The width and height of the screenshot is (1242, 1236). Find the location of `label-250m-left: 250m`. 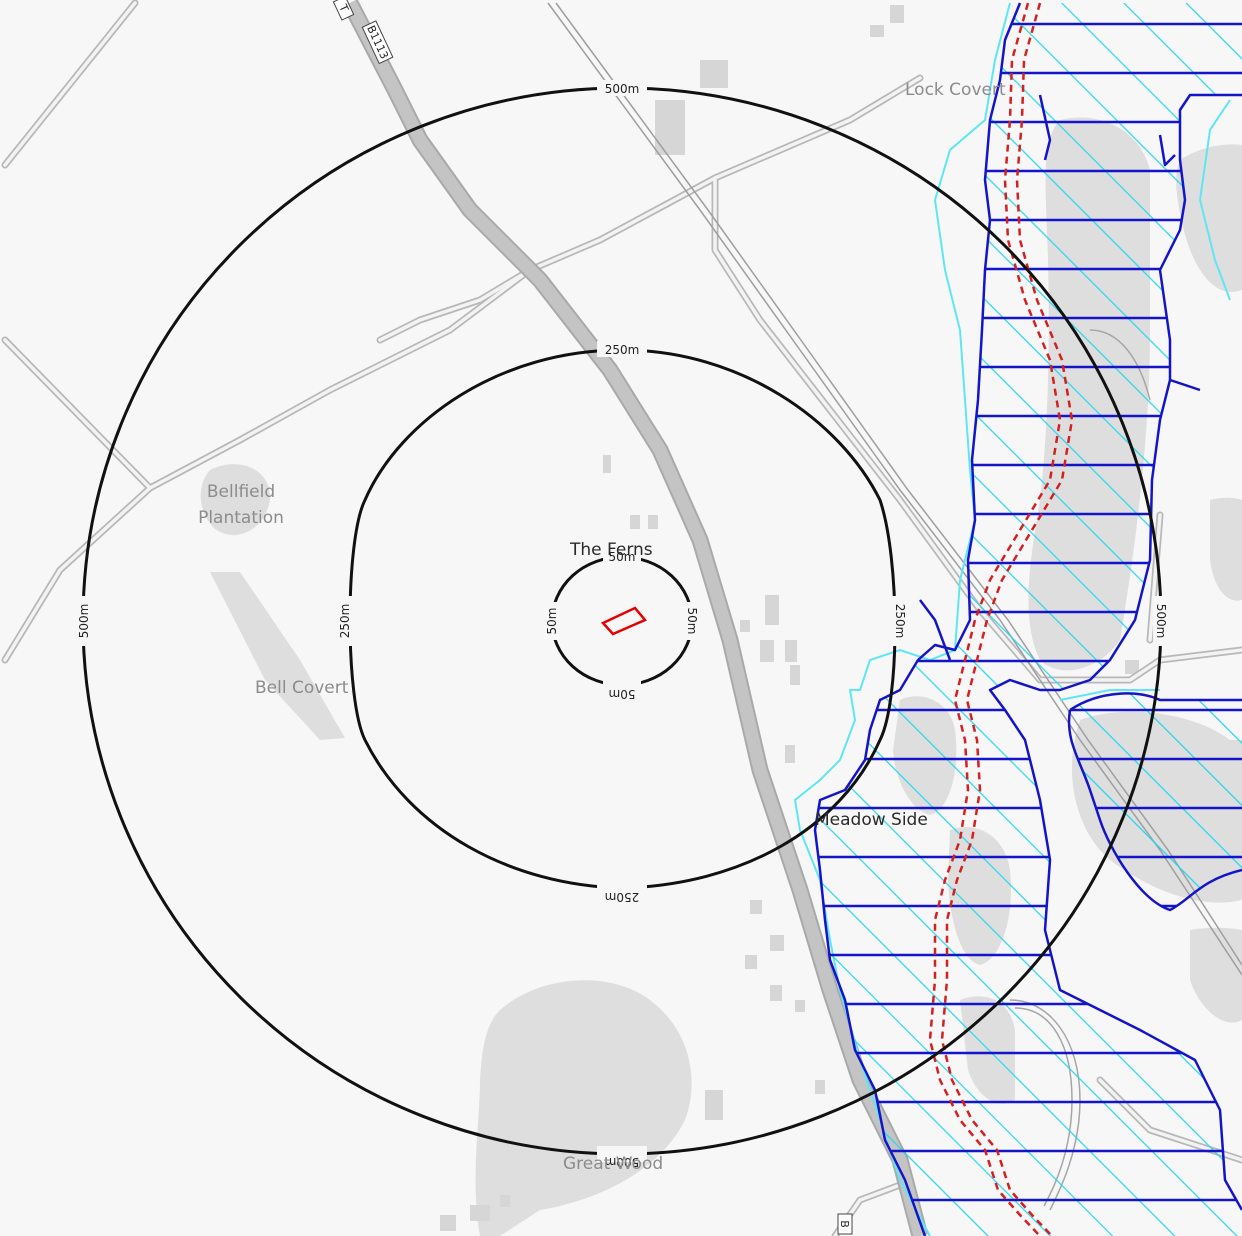

label-250m-left: 250m is located at coordinates (345, 621).